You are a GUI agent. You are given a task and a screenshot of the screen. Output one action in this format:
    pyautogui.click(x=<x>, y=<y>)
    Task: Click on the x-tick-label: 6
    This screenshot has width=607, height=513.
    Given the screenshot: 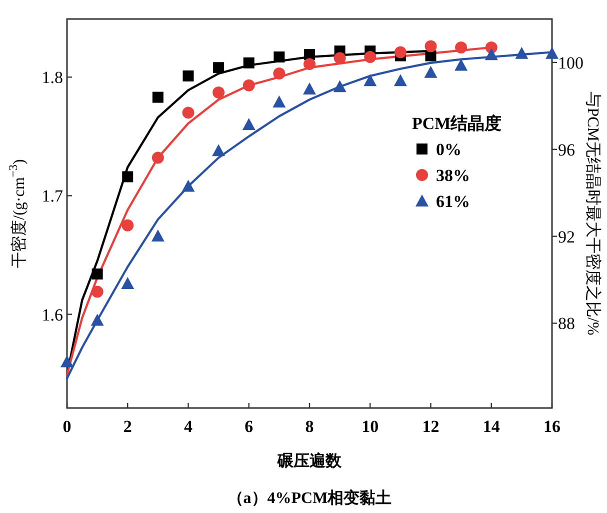 What is the action you would take?
    pyautogui.click(x=249, y=426)
    